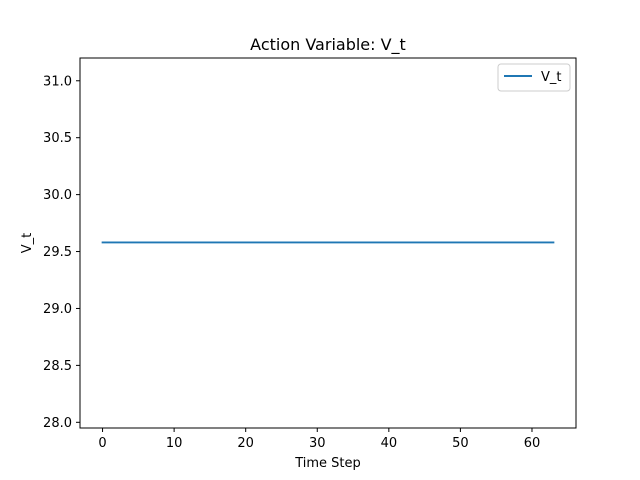 This screenshot has width=640, height=480. What do you see at coordinates (460, 443) in the screenshot?
I see `x-tick-label: 50` at bounding box center [460, 443].